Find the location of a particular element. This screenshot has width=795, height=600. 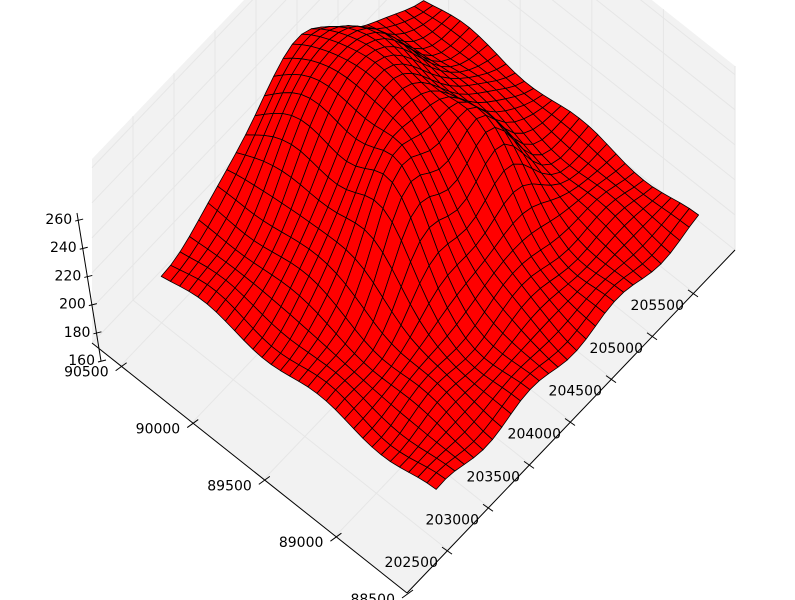

z-tick-label: 200 is located at coordinates (72, 305).